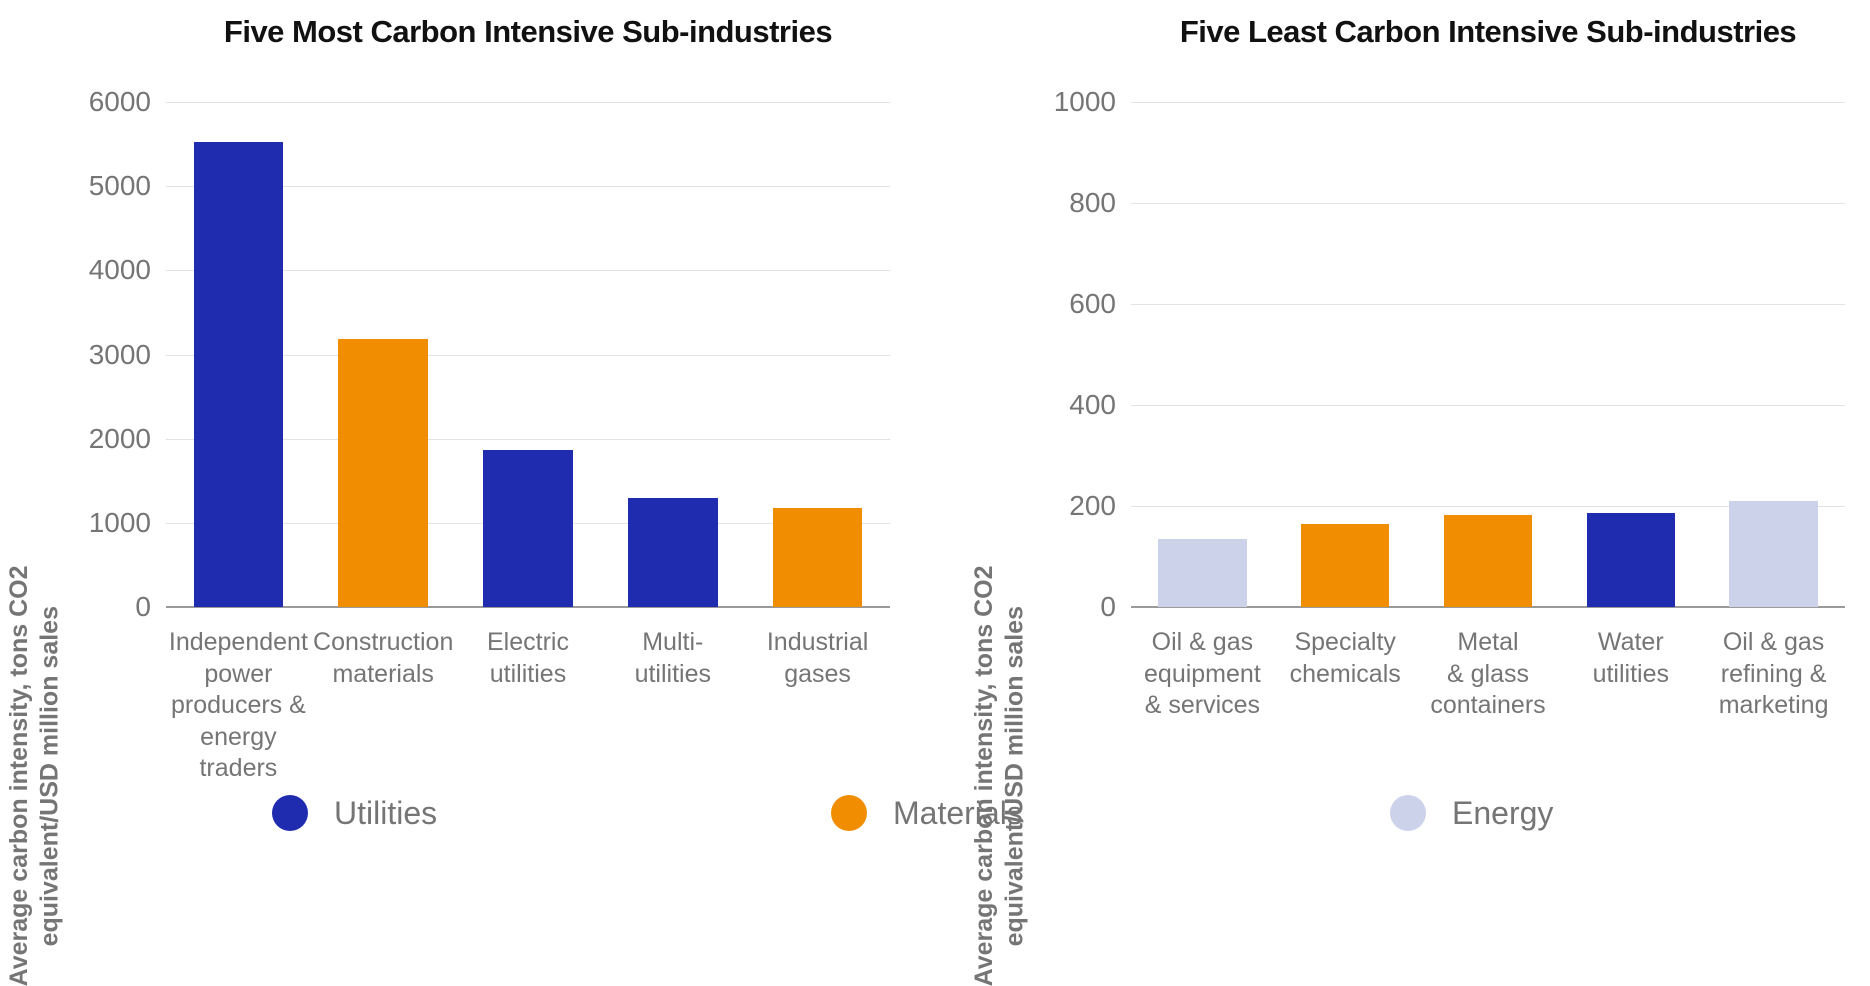  I want to click on y-tick-label: 600, so click(1092, 303).